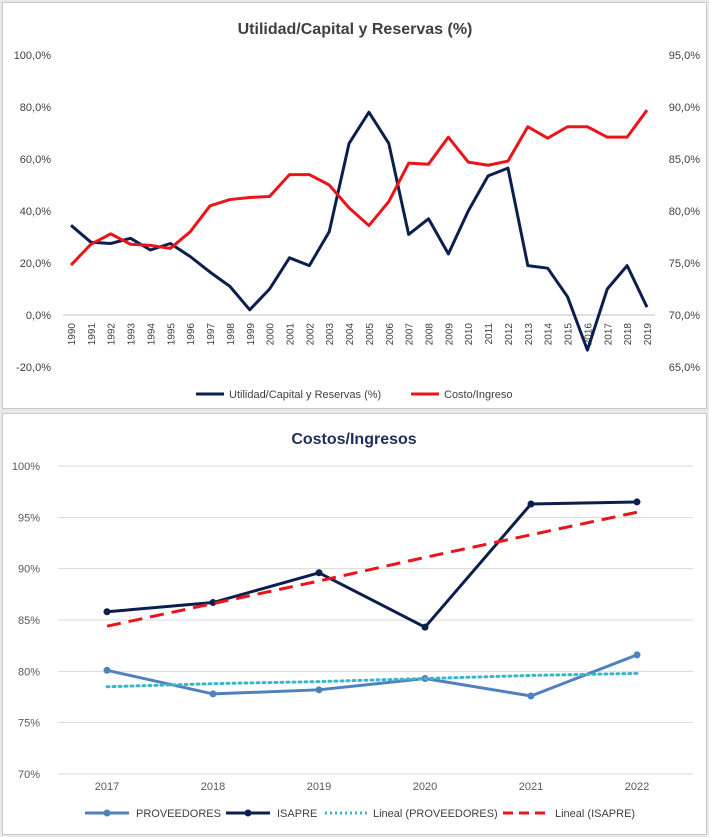  I want to click on x-tick-label: 1995, so click(171, 334).